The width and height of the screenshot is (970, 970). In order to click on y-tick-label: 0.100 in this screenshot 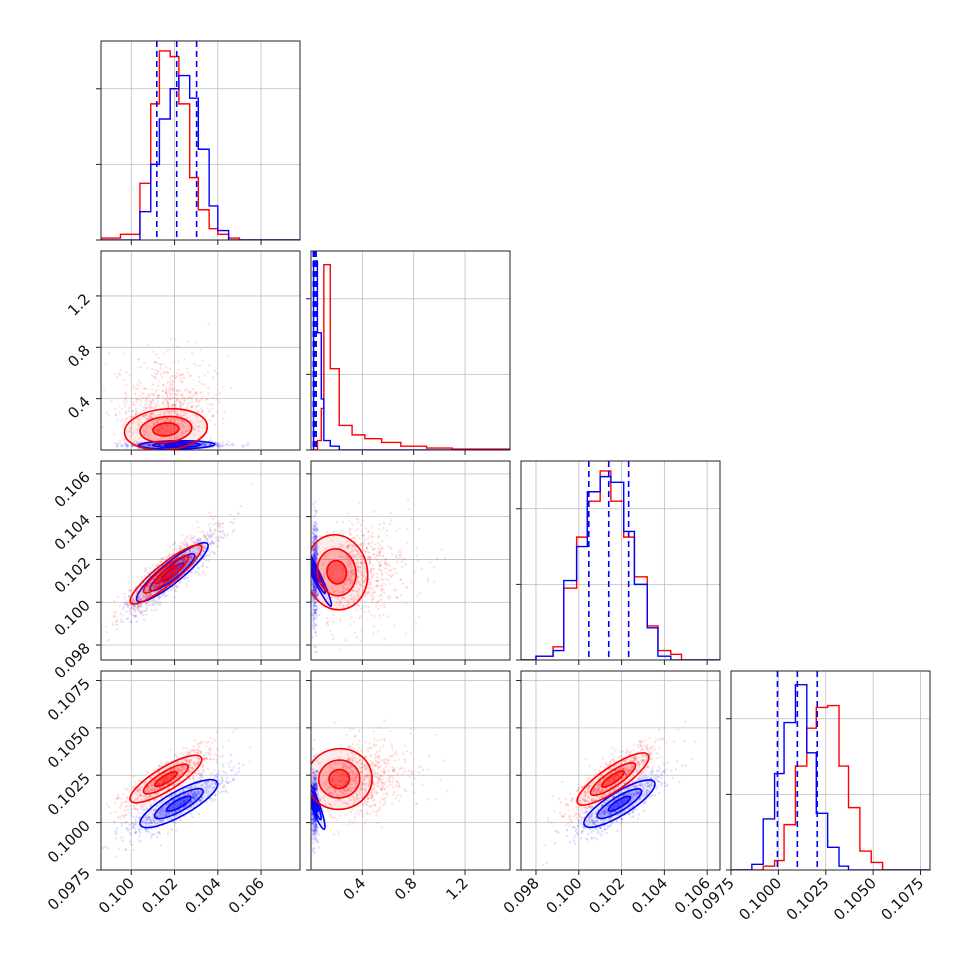, I will do `click(72, 617)`.